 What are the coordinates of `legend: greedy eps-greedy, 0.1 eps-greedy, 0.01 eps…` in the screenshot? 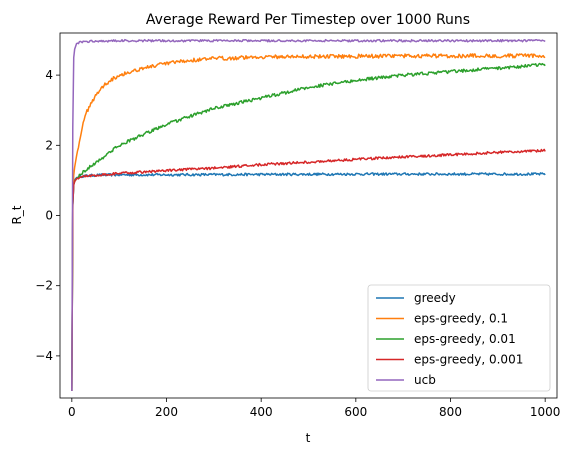 It's located at (459, 338).